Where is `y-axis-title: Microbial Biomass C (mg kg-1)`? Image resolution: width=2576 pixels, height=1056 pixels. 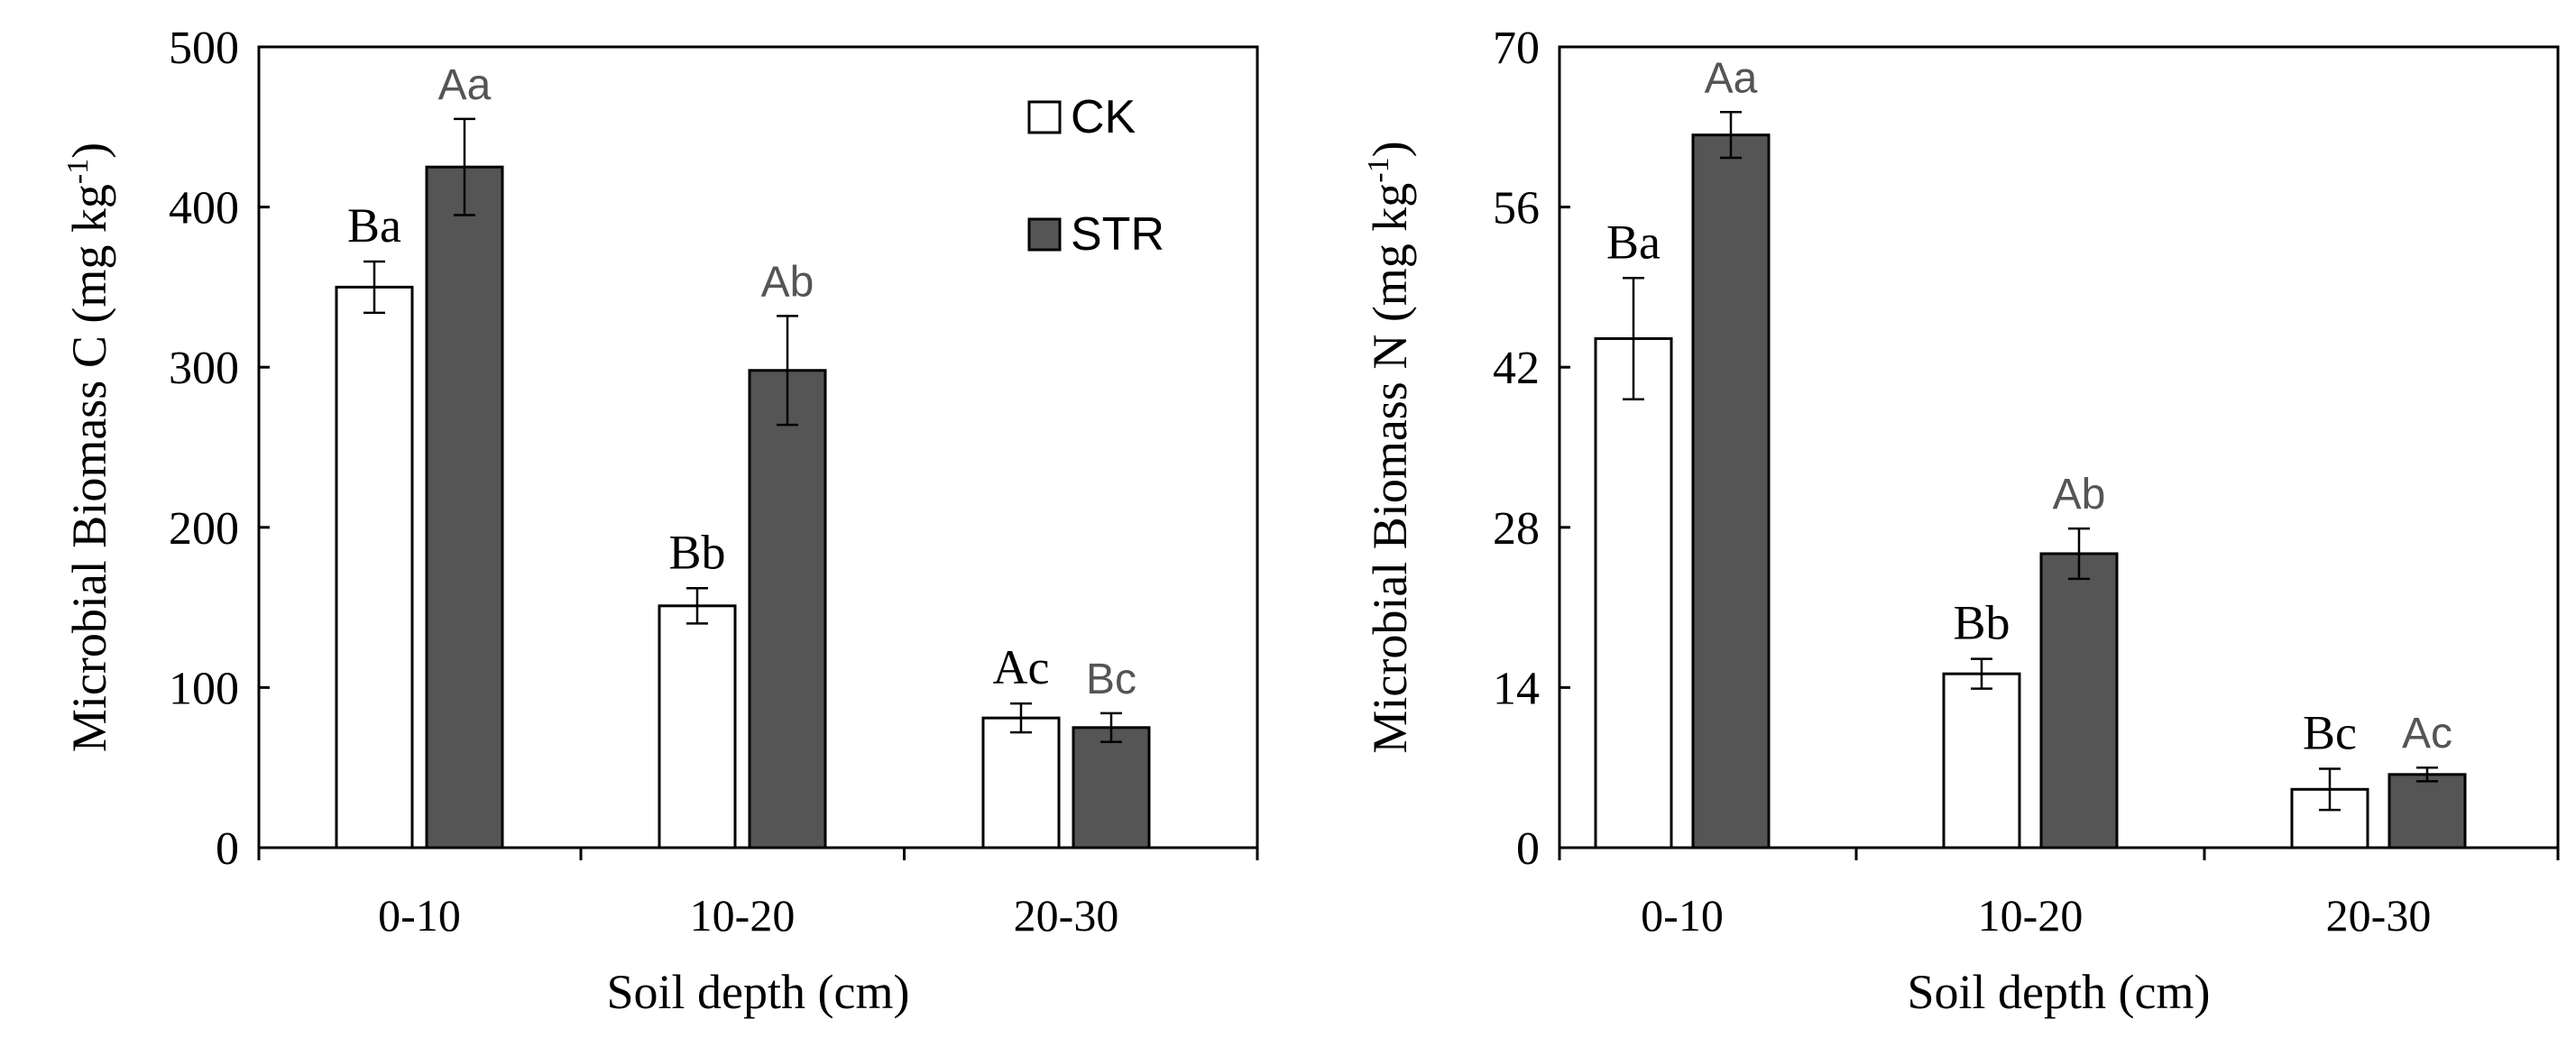
y-axis-title: Microbial Biomass C (mg kg-1) is located at coordinates (89, 447).